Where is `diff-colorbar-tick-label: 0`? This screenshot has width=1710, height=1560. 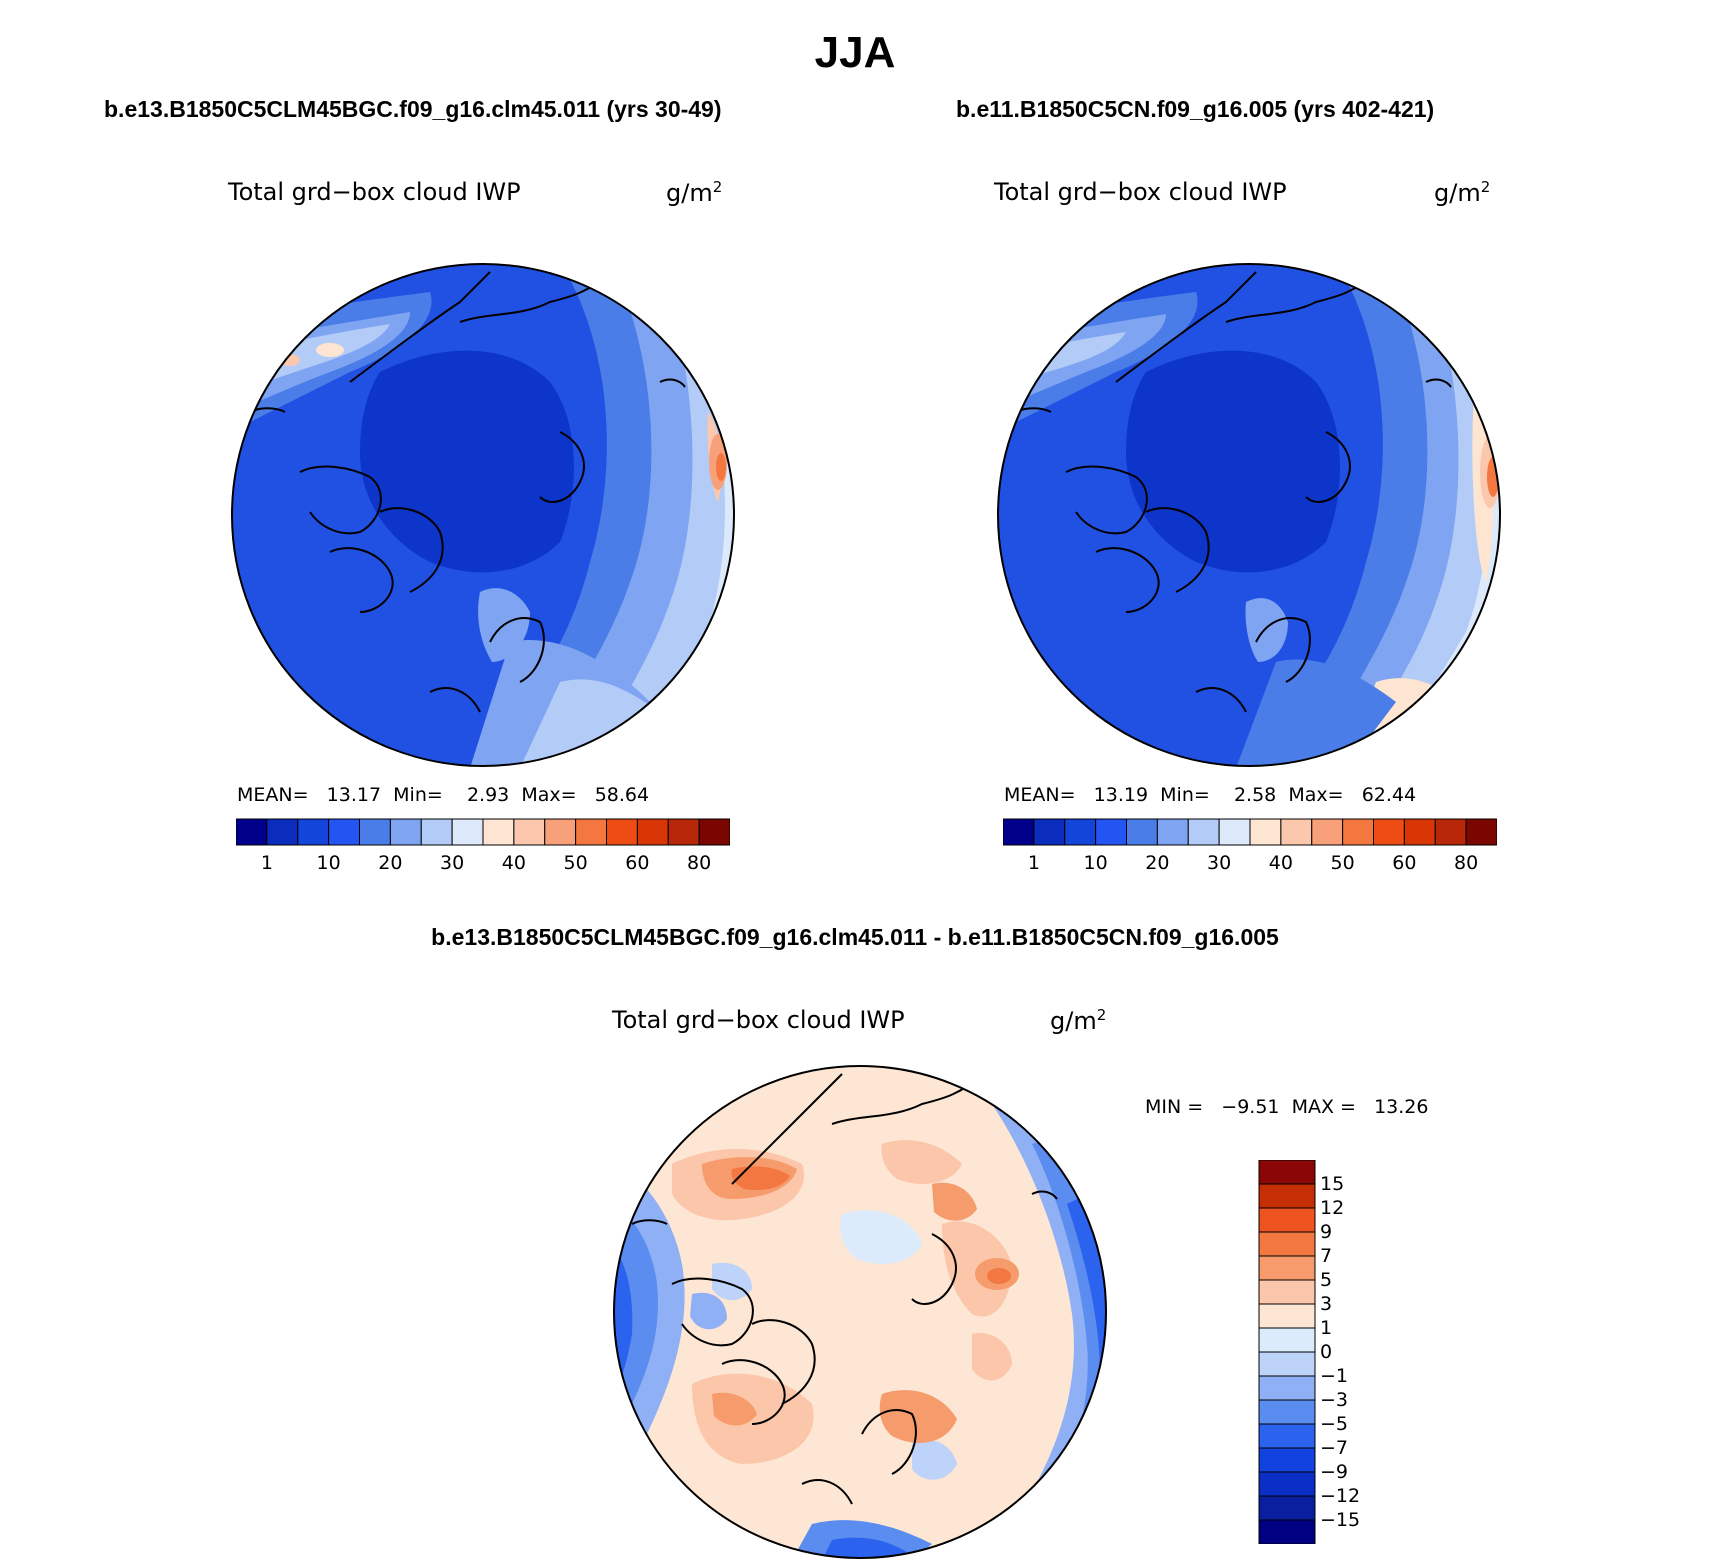 diff-colorbar-tick-label: 0 is located at coordinates (1326, 1352).